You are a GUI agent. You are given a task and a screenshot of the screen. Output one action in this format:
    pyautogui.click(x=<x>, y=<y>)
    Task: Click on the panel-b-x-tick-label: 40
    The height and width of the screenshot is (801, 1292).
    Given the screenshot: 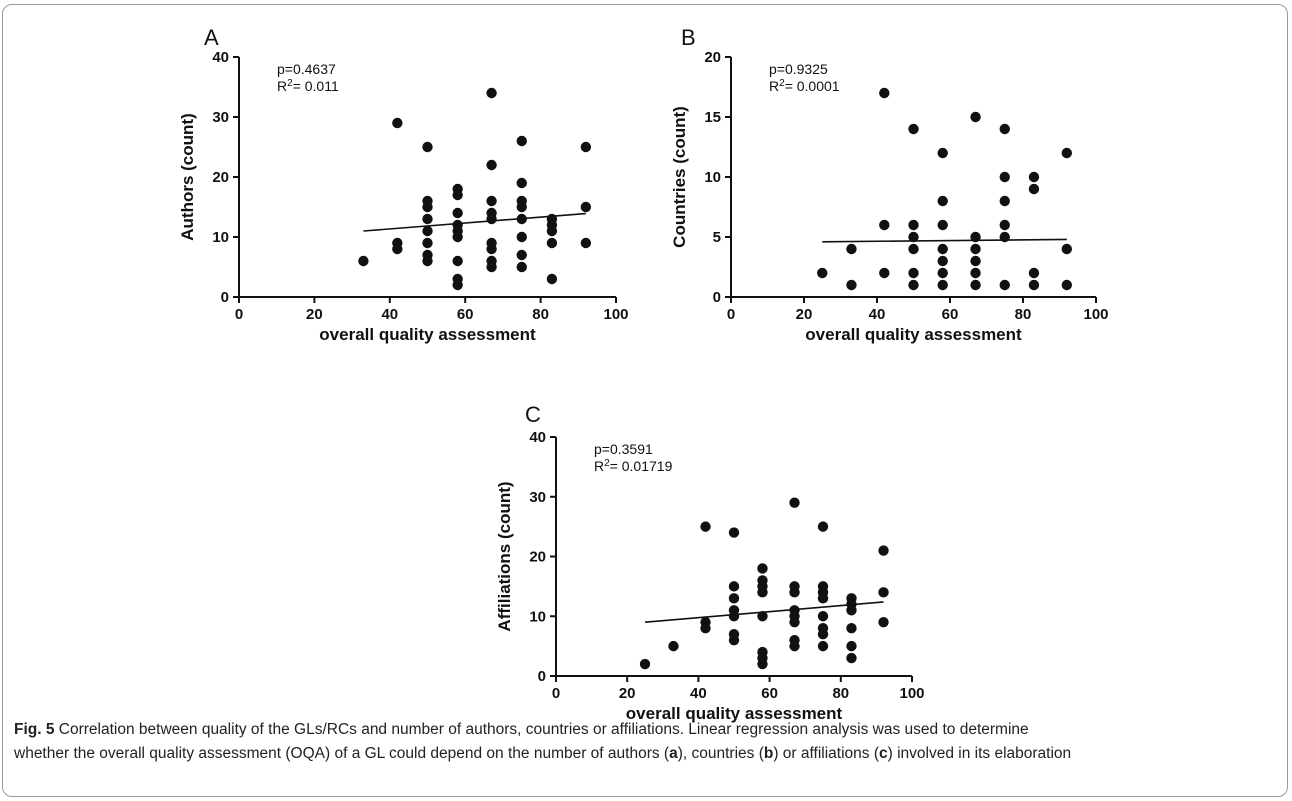 What is the action you would take?
    pyautogui.click(x=877, y=314)
    